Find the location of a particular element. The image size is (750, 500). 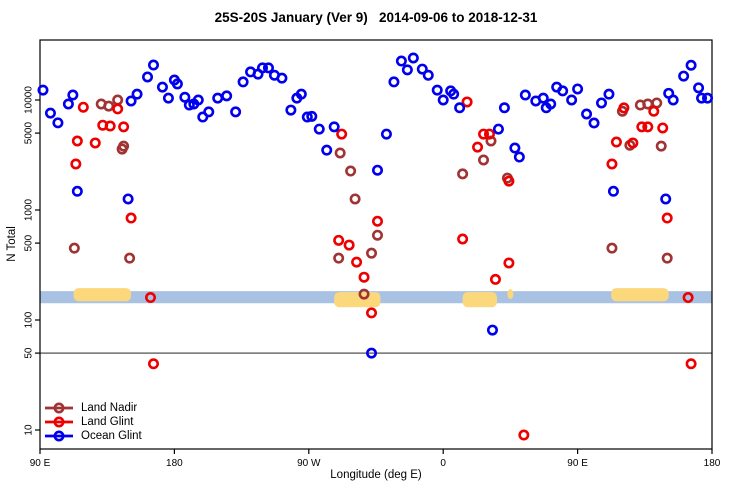

ocean-glint-marker-icon is located at coordinates (59, 436).